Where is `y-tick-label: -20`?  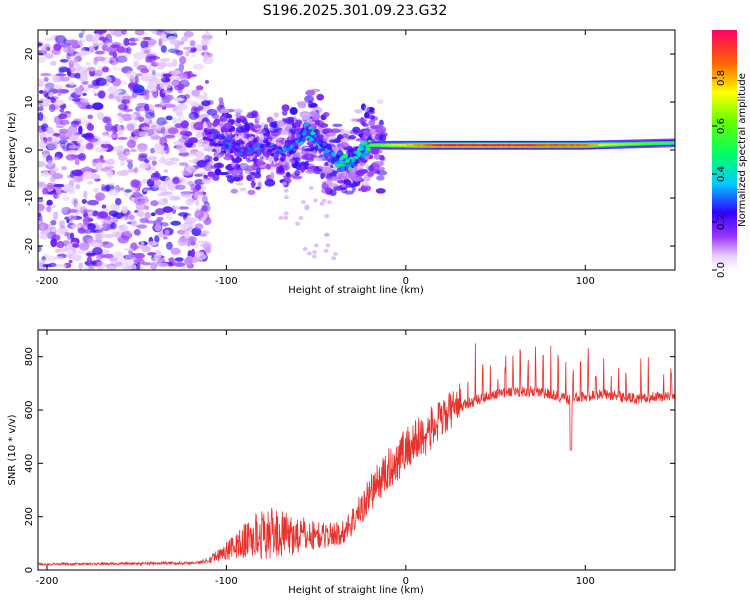
y-tick-label: -20 is located at coordinates (29, 246).